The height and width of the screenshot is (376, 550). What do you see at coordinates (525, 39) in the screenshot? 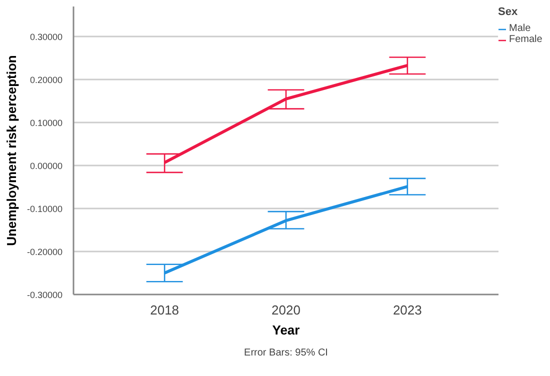
I see `legend-label: Female` at bounding box center [525, 39].